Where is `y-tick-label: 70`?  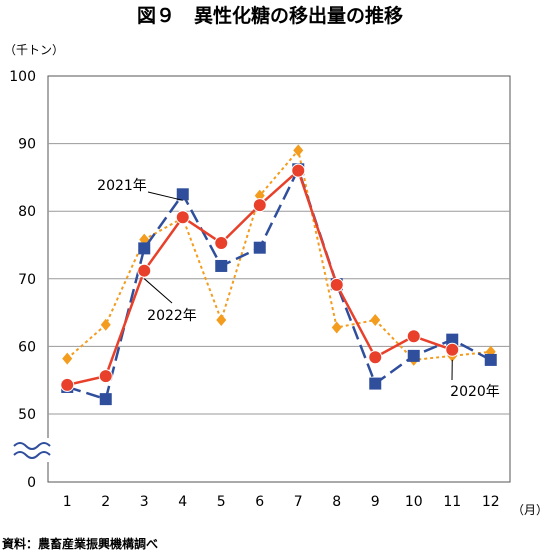
y-tick-label: 70 is located at coordinates (27, 280).